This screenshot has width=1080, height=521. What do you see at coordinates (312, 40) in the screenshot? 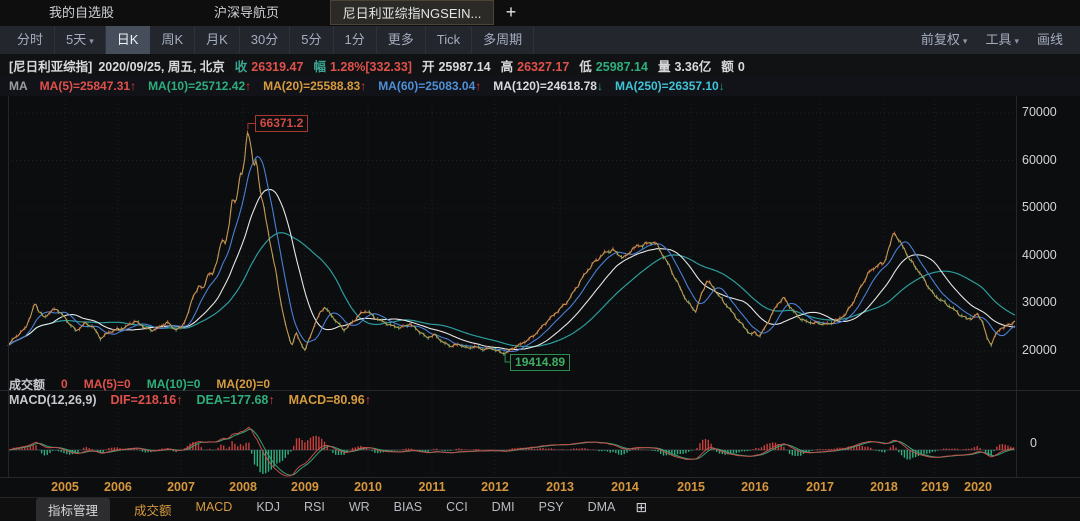
I see `period-5min-button: 5分` at bounding box center [312, 40].